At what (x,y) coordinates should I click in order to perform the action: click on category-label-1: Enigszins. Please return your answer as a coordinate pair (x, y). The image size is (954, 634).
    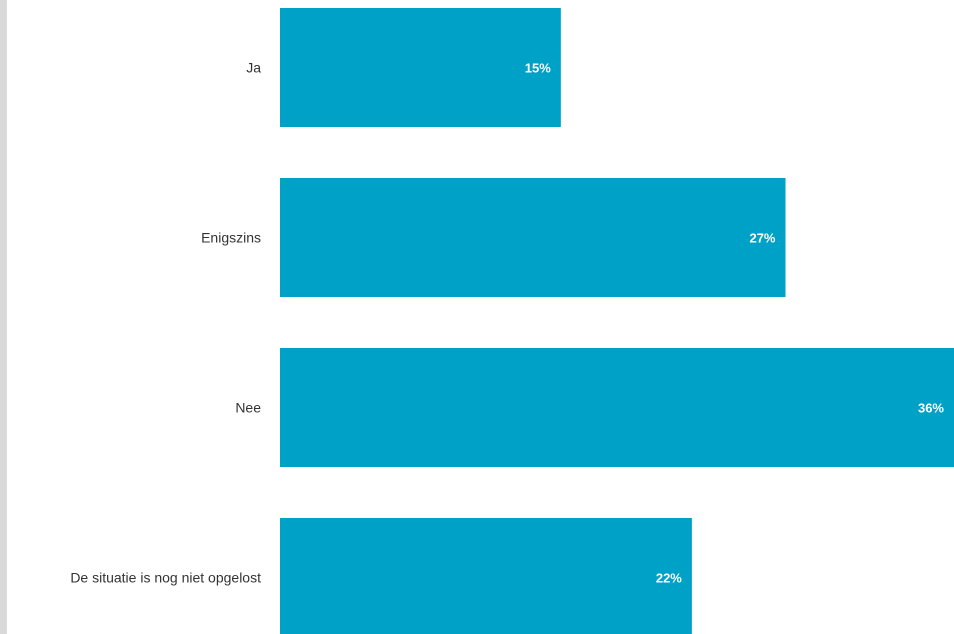
    Looking at the image, I should click on (231, 238).